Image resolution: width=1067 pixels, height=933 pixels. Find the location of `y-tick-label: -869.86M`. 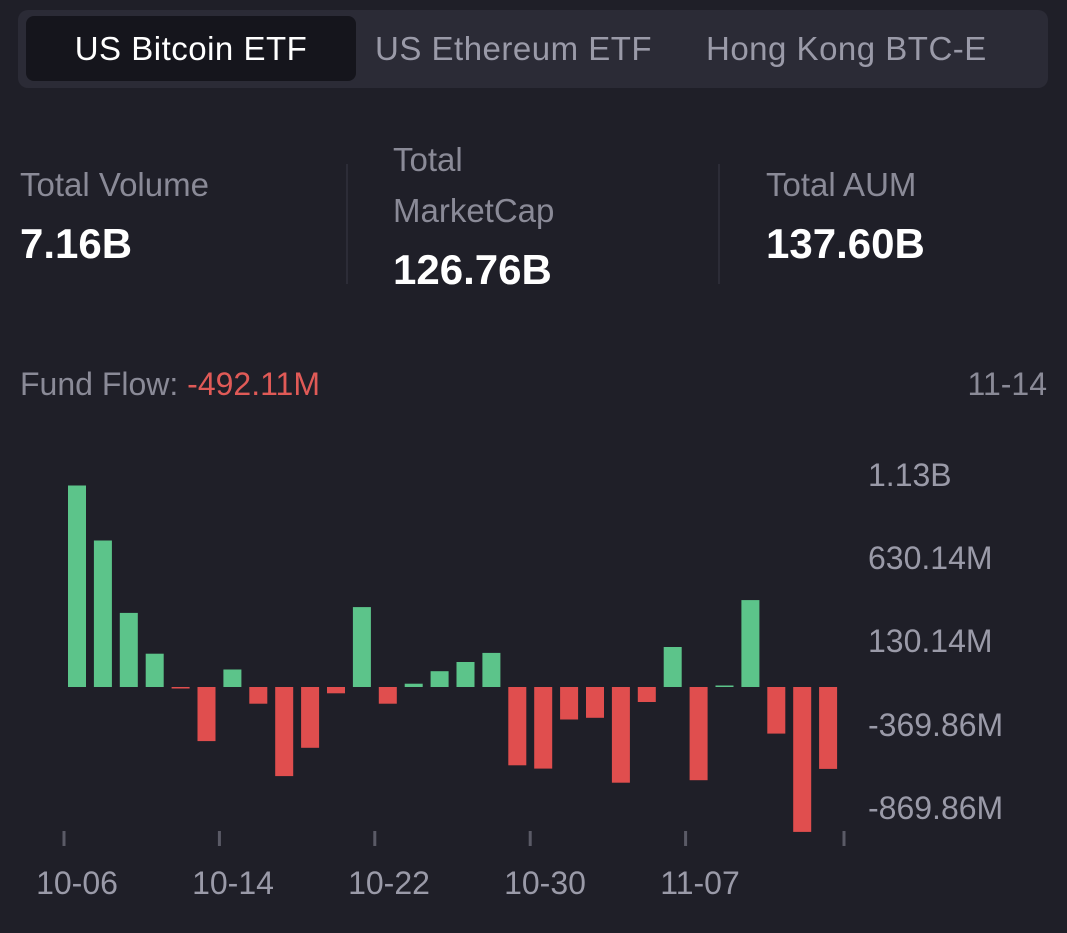

y-tick-label: -869.86M is located at coordinates (935, 808).